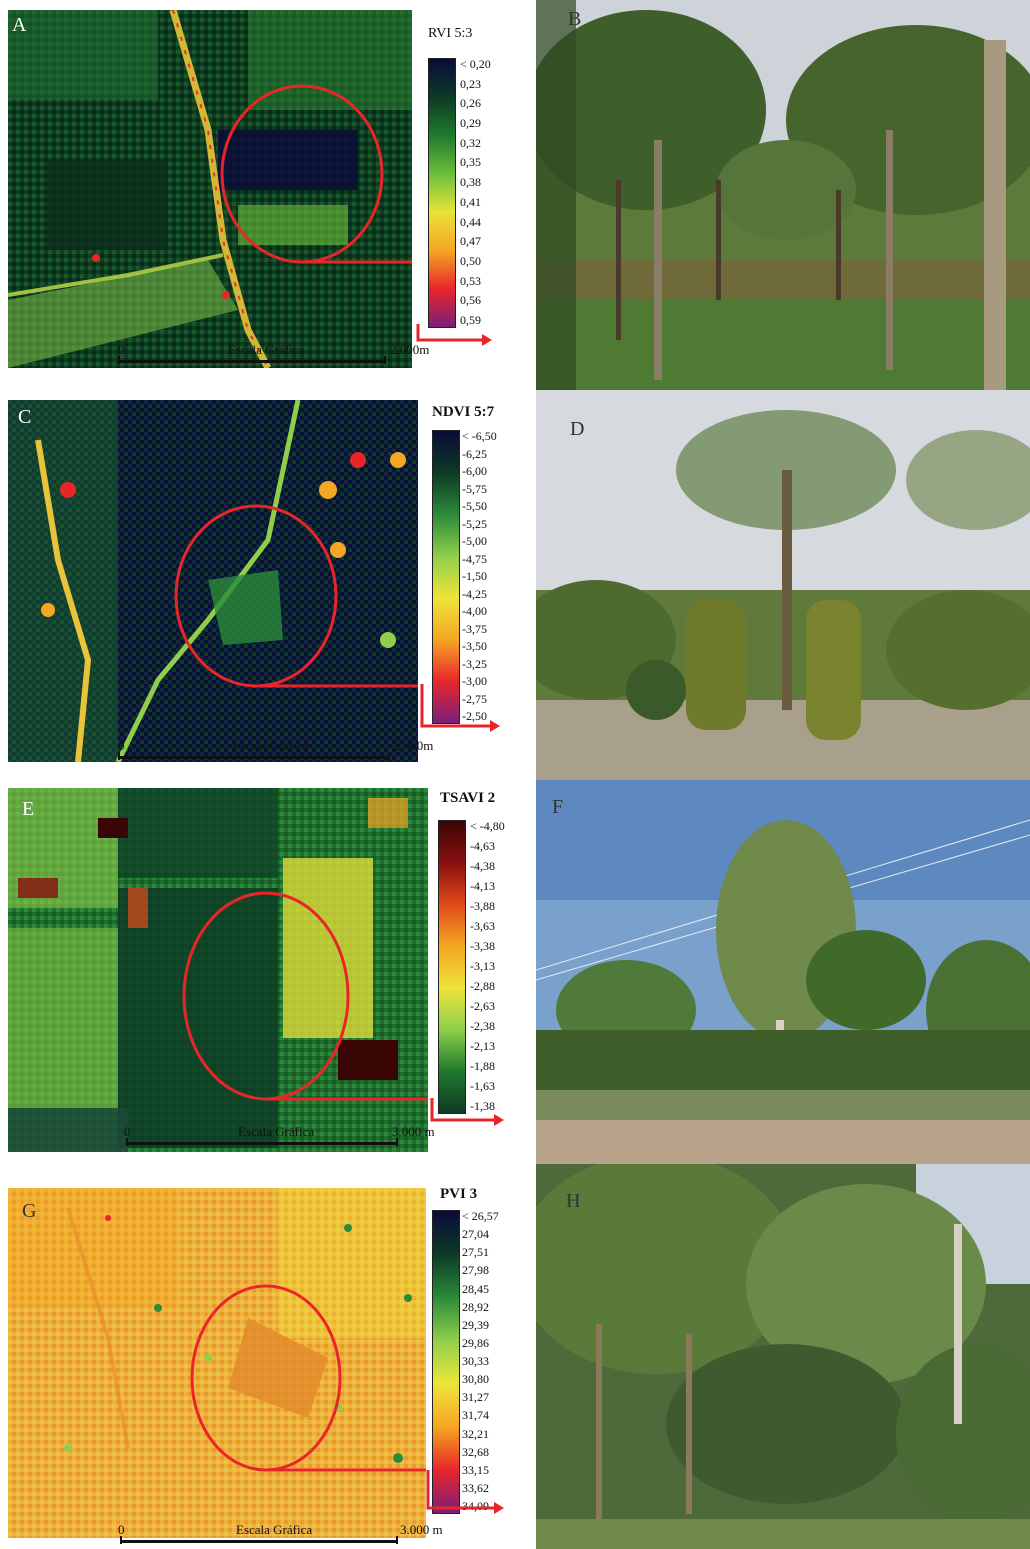  I want to click on ndvi-legend-label: -3,75, so click(474, 628).